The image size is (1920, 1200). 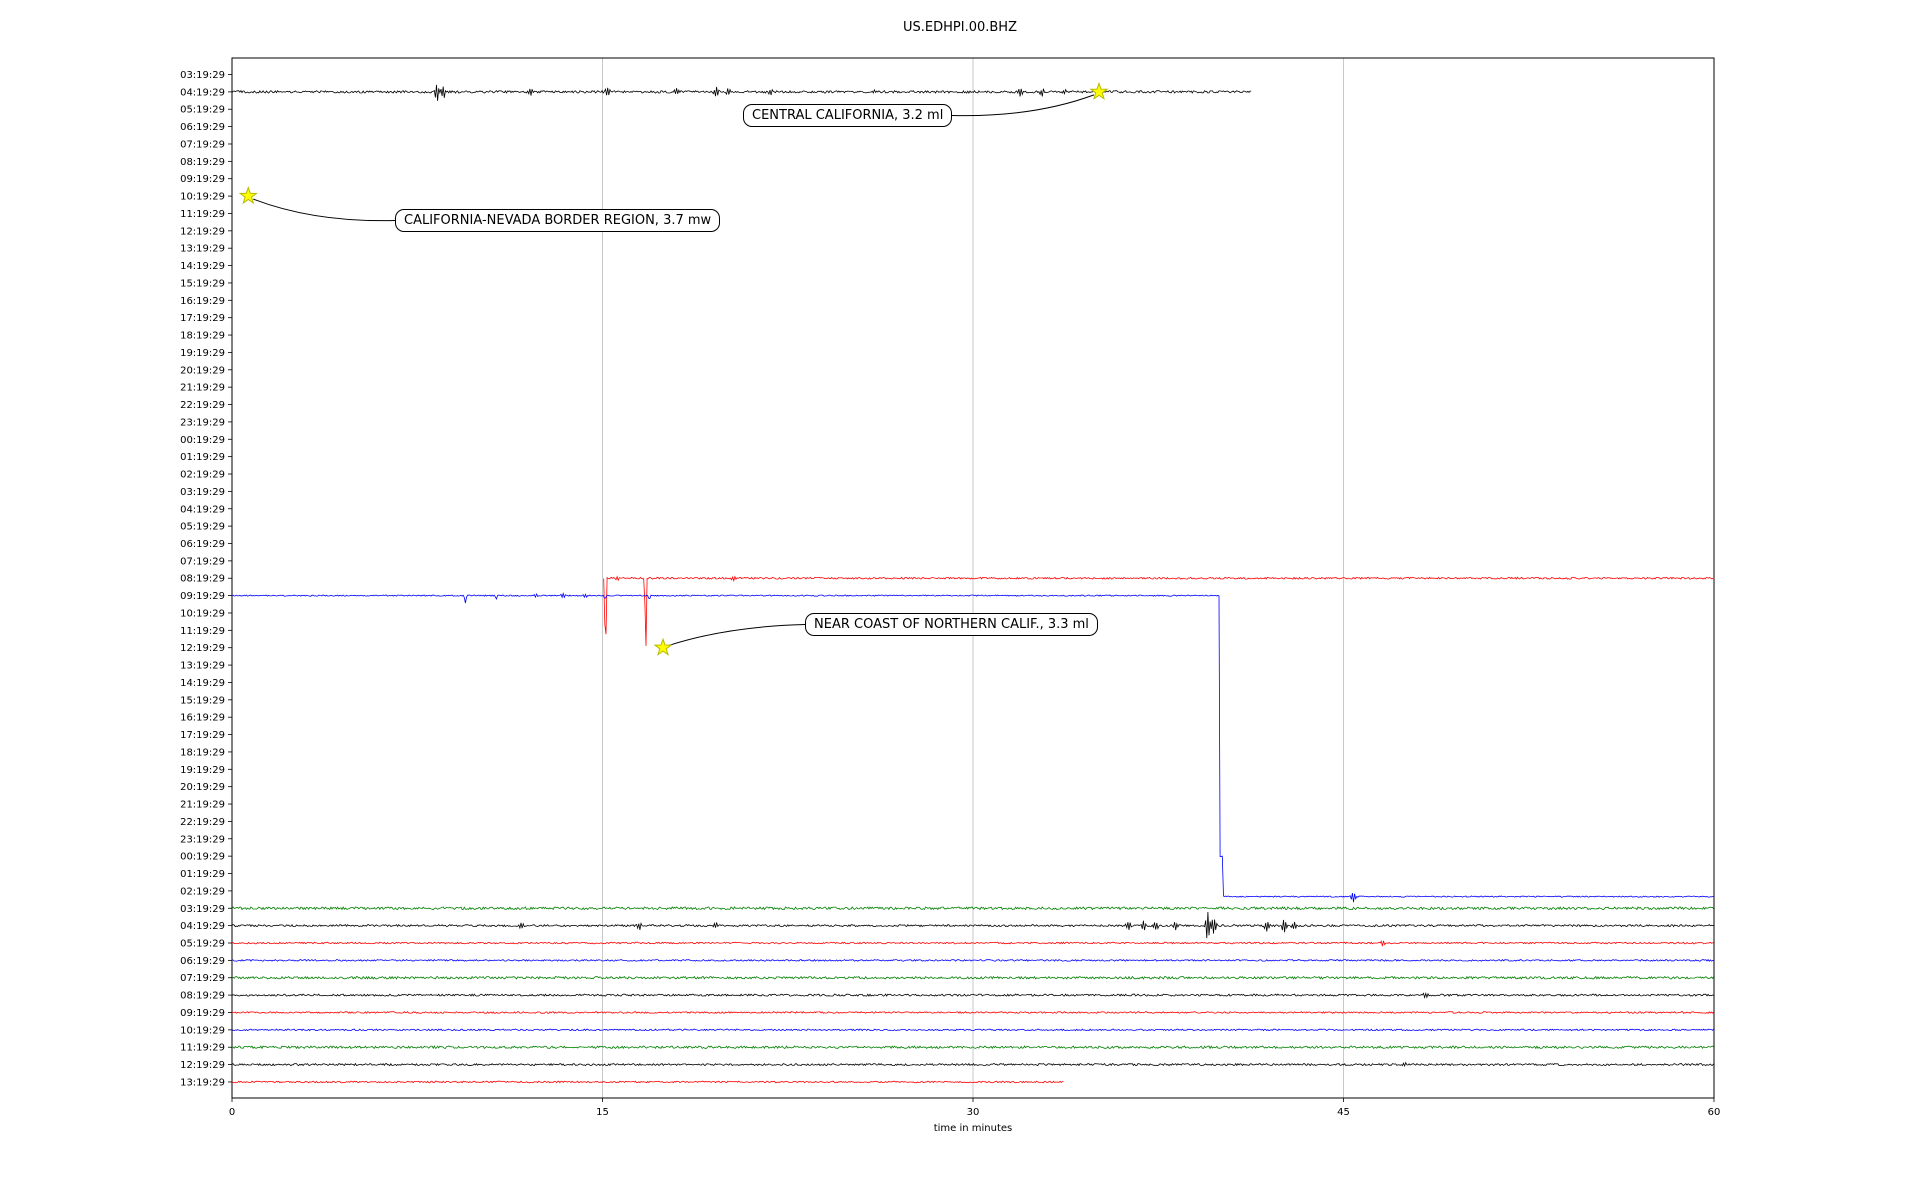 What do you see at coordinates (973, 1112) in the screenshot?
I see `x-tick-label: 30` at bounding box center [973, 1112].